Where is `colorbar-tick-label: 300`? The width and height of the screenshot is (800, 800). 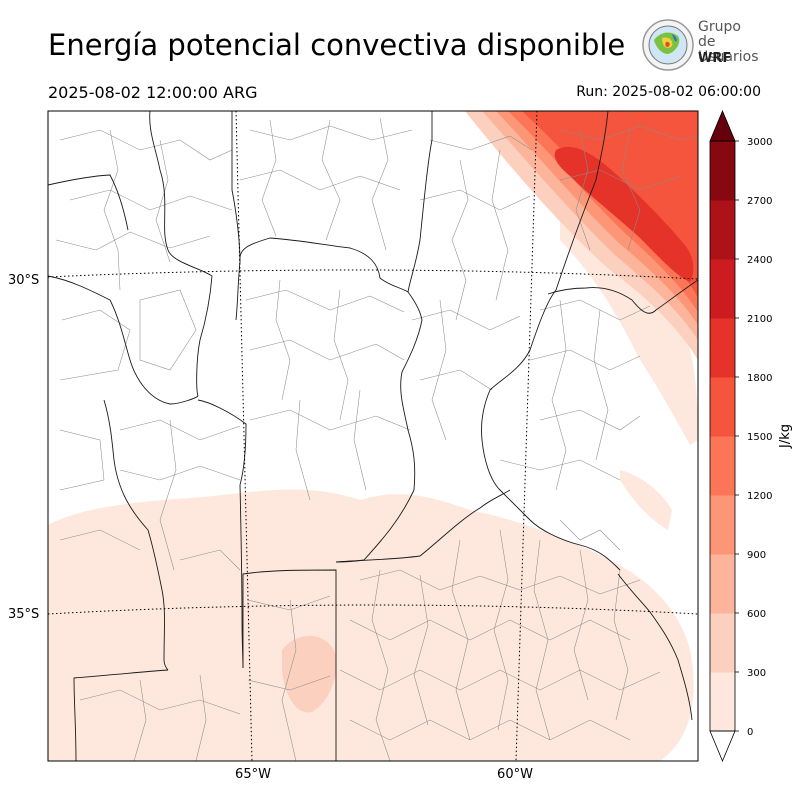 colorbar-tick-label: 300 is located at coordinates (756, 673).